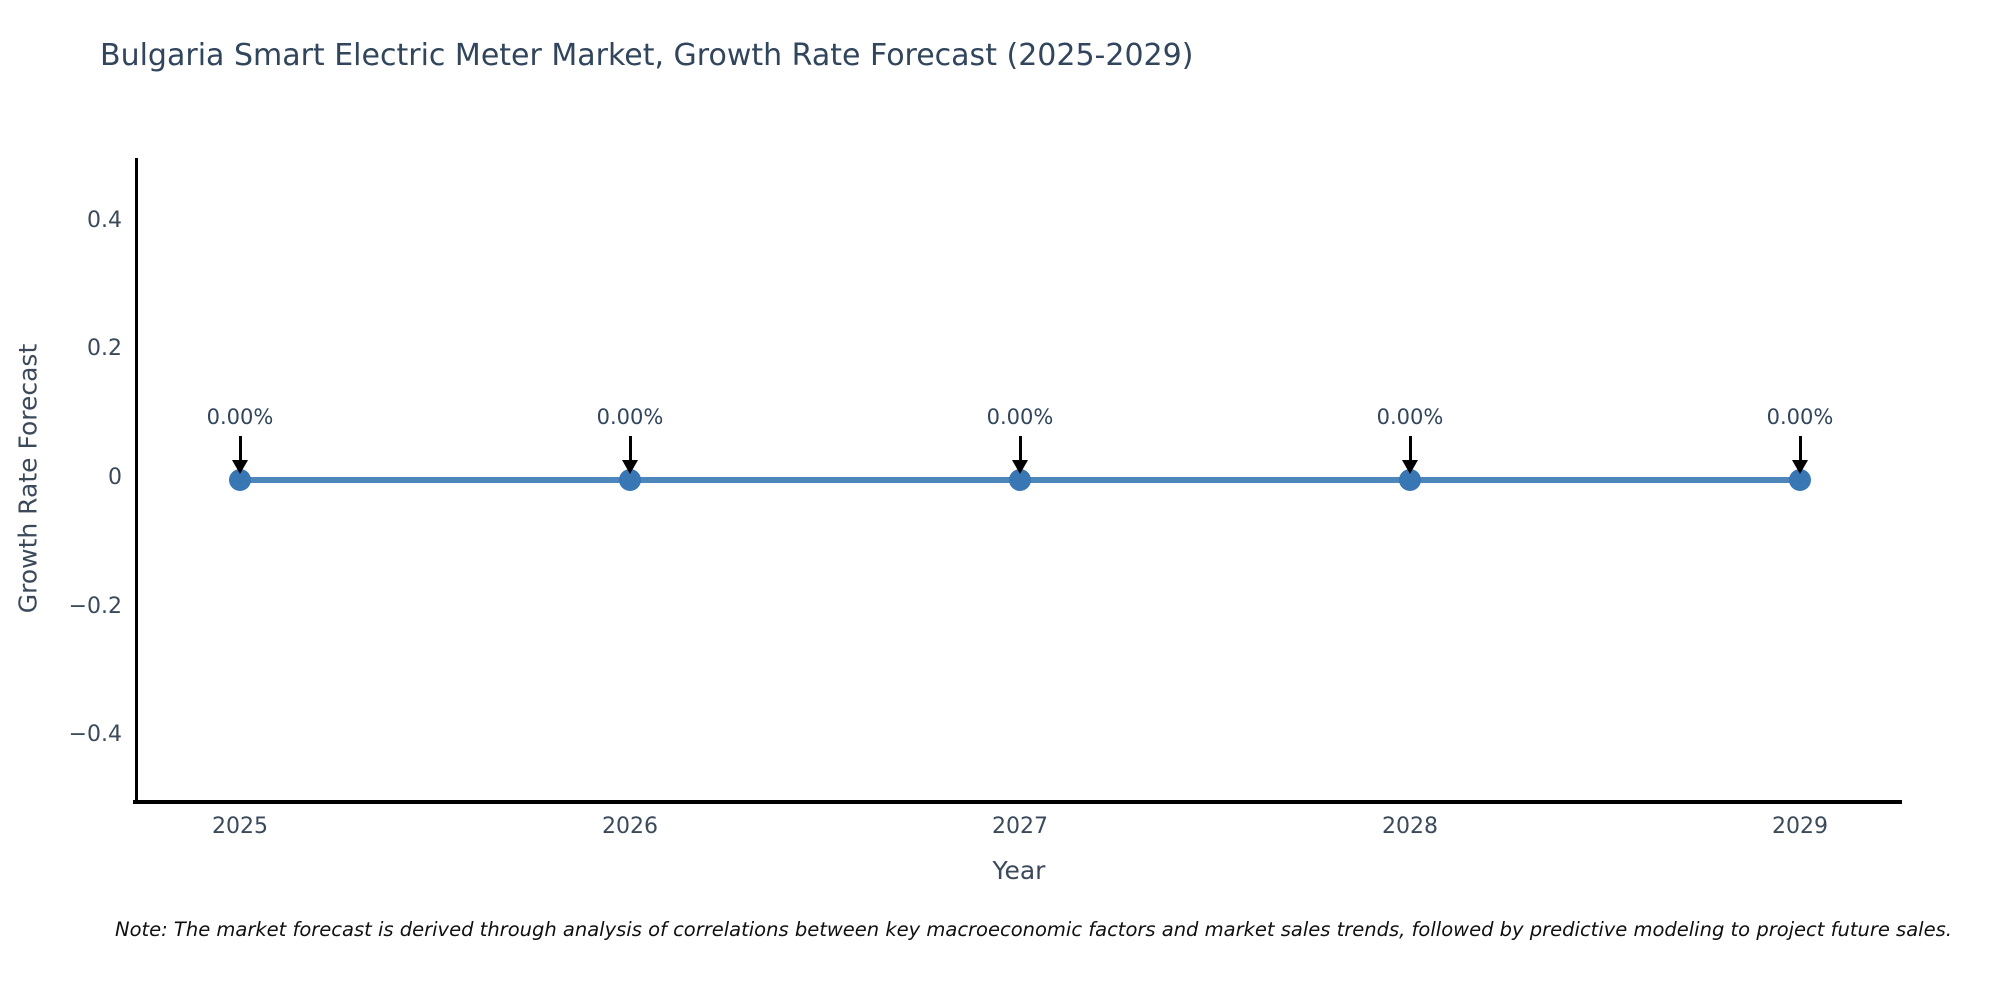 The width and height of the screenshot is (2000, 1000). Describe the element at coordinates (115, 477) in the screenshot. I see `y-tick-label: 0` at that location.